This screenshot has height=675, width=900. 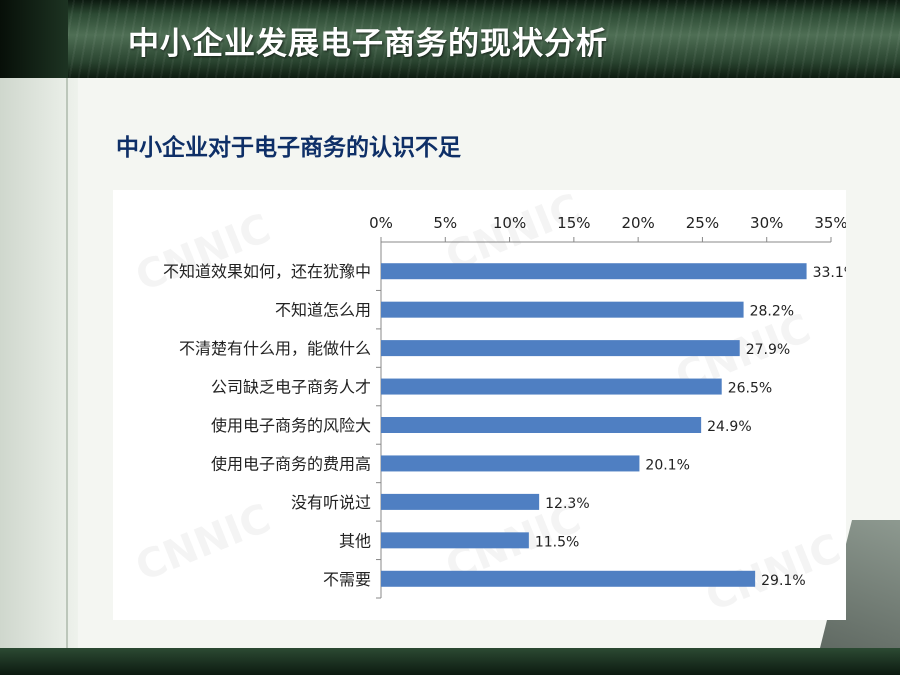 What do you see at coordinates (347, 579) in the screenshot?
I see `category-label: 不需要` at bounding box center [347, 579].